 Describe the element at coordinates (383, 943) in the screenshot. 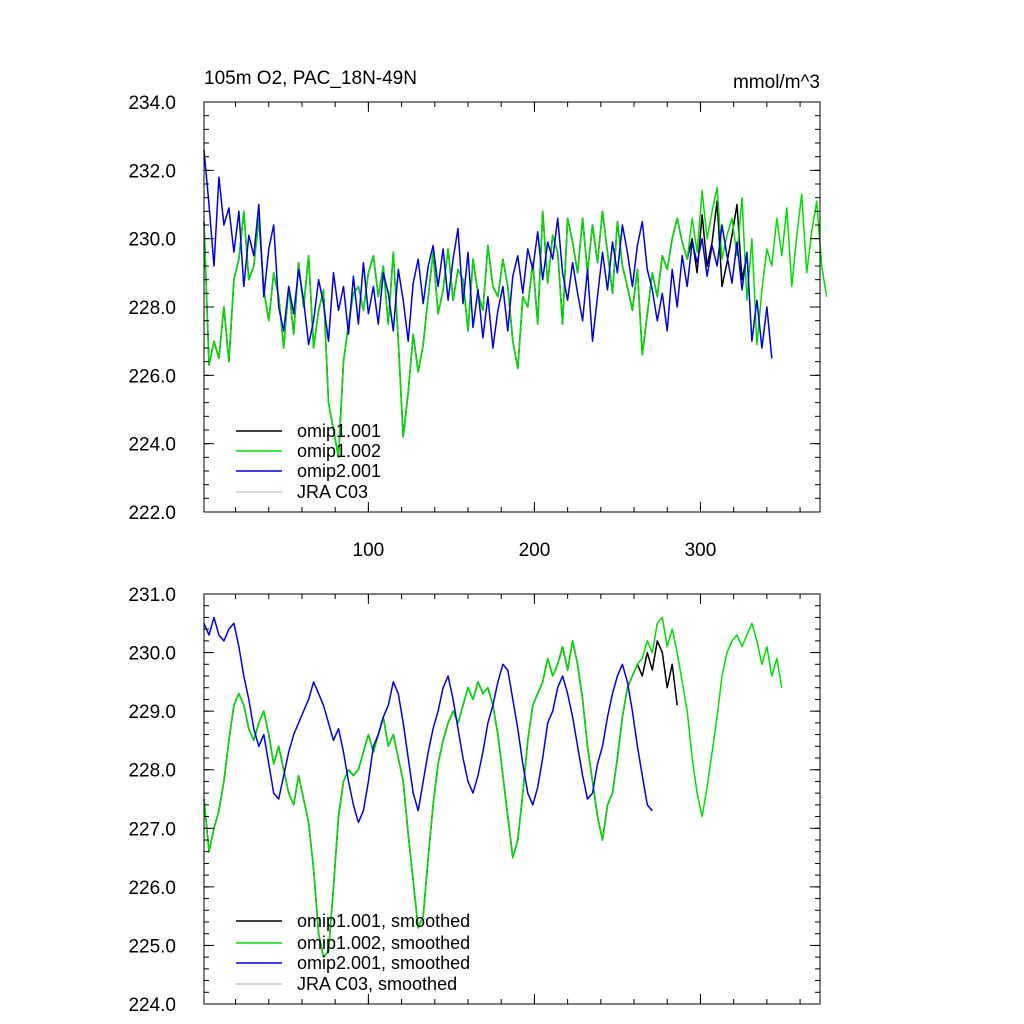

I see `legend-label: omip1.002, smoothed` at that location.